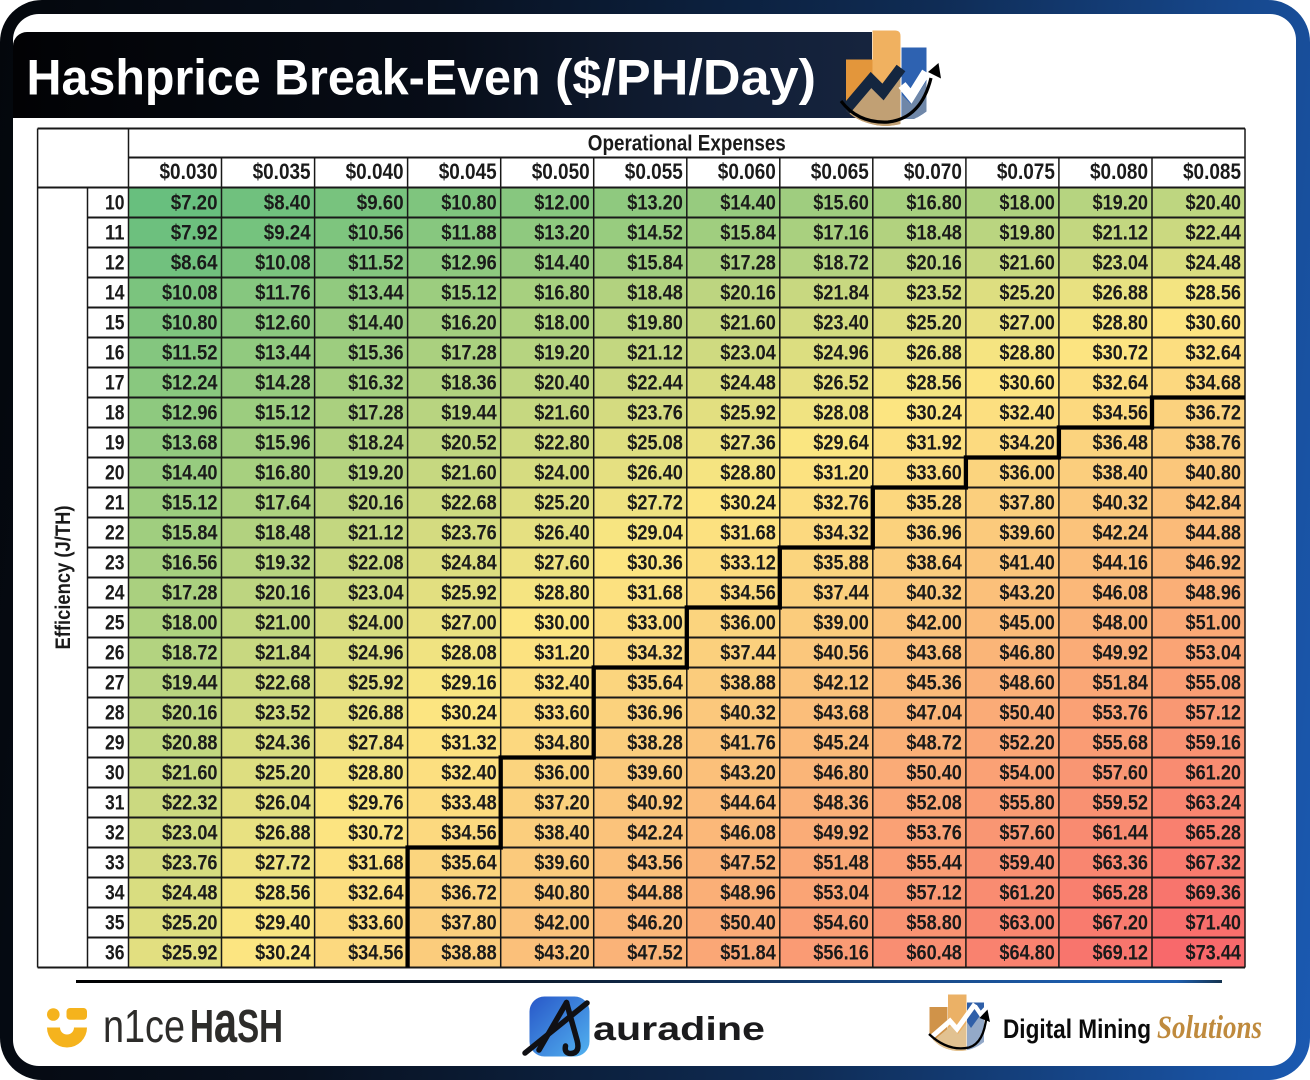 The image size is (1310, 1080). What do you see at coordinates (1027, 623) in the screenshot?
I see `svg-text: $45.00` at bounding box center [1027, 623].